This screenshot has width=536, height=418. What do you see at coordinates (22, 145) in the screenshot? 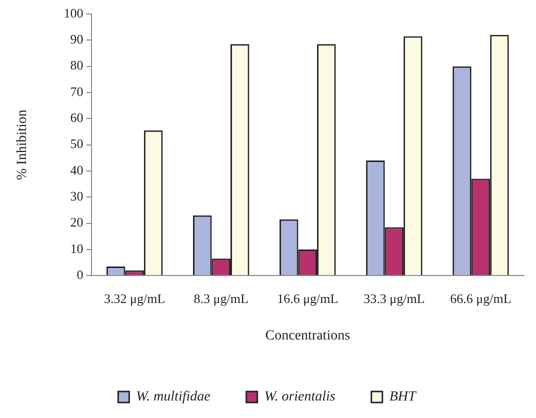
I see `y-axis-title: % Inhibition` at bounding box center [22, 145].